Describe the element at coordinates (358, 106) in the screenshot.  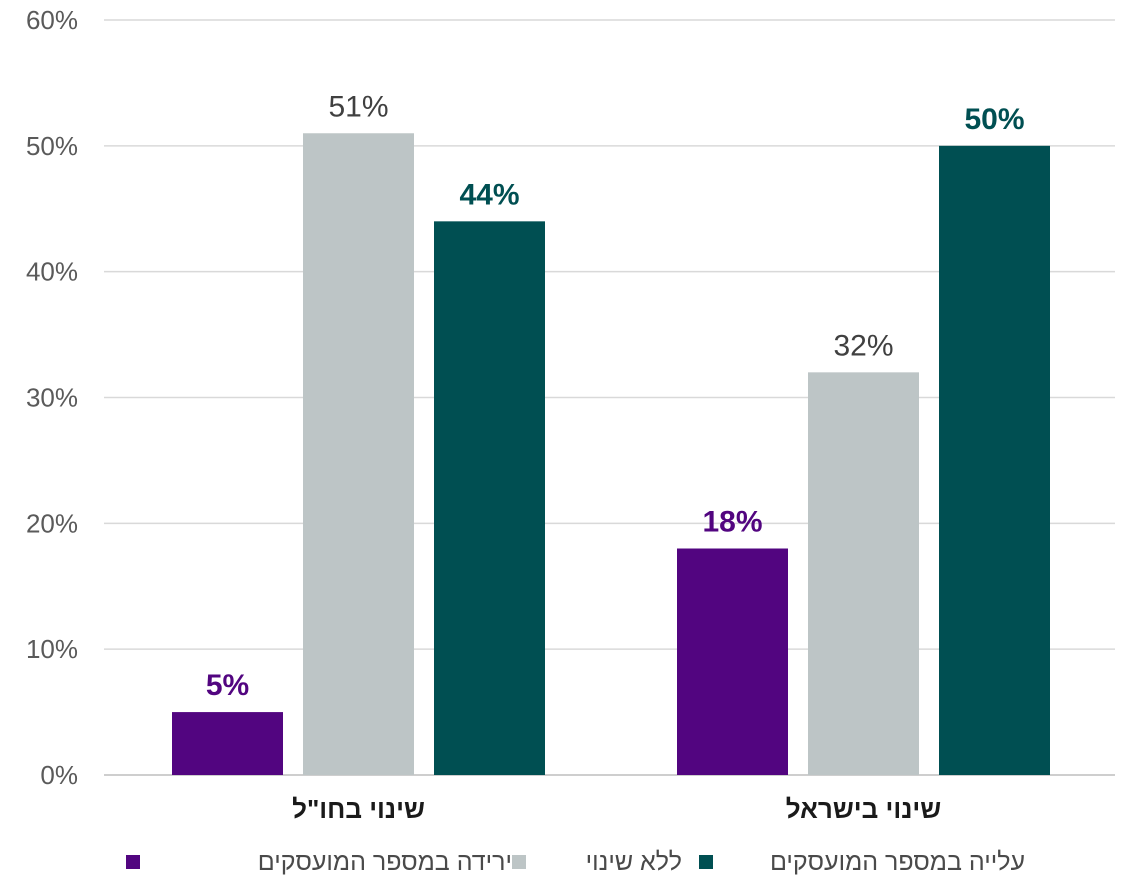
I see `data-label: 51%` at that location.